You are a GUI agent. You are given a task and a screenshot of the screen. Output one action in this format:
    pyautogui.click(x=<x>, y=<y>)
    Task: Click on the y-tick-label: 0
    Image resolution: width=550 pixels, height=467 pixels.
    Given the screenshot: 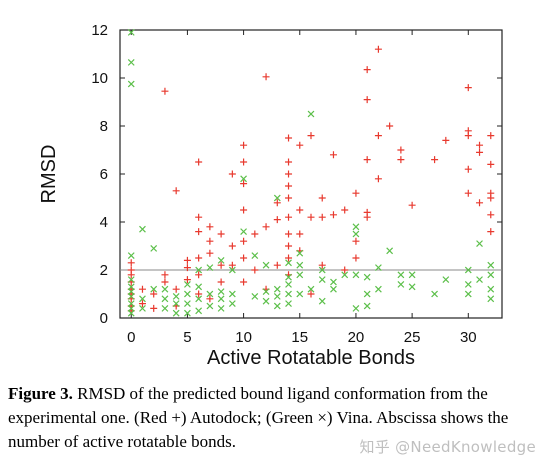 What is the action you would take?
    pyautogui.click(x=104, y=318)
    